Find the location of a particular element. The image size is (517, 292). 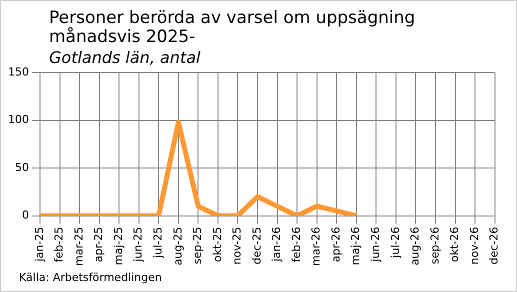

x-tick-label: okt-26 is located at coordinates (455, 244).